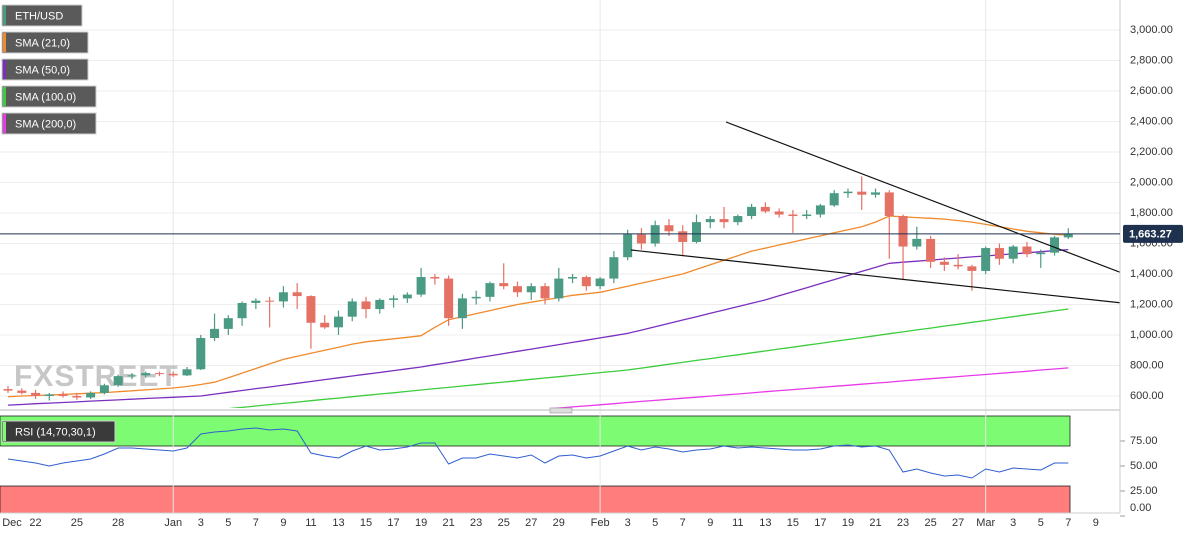 The image size is (1194, 536). Describe the element at coordinates (173, 523) in the screenshot. I see `x-tick-label: Jan` at that location.